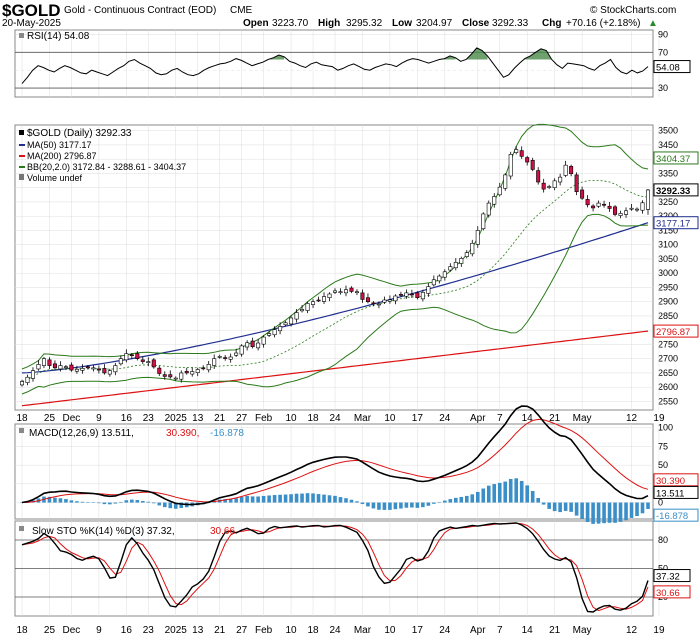  Describe the element at coordinates (582, 418) in the screenshot. I see `x-axis-label: May` at that location.